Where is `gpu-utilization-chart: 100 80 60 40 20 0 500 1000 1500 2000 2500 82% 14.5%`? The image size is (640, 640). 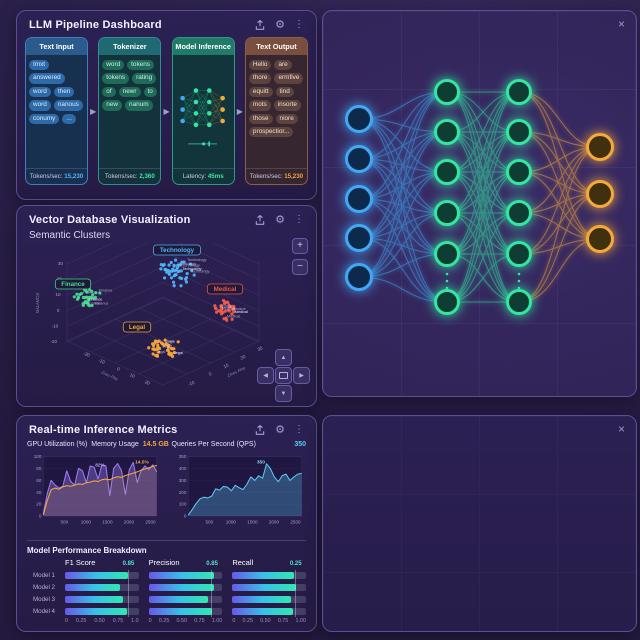 gpu-utilization-chart: 100 80 60 40 20 0 500 1000 1500 2000 2500 82% 14.5% is located at coordinates (96, 489).